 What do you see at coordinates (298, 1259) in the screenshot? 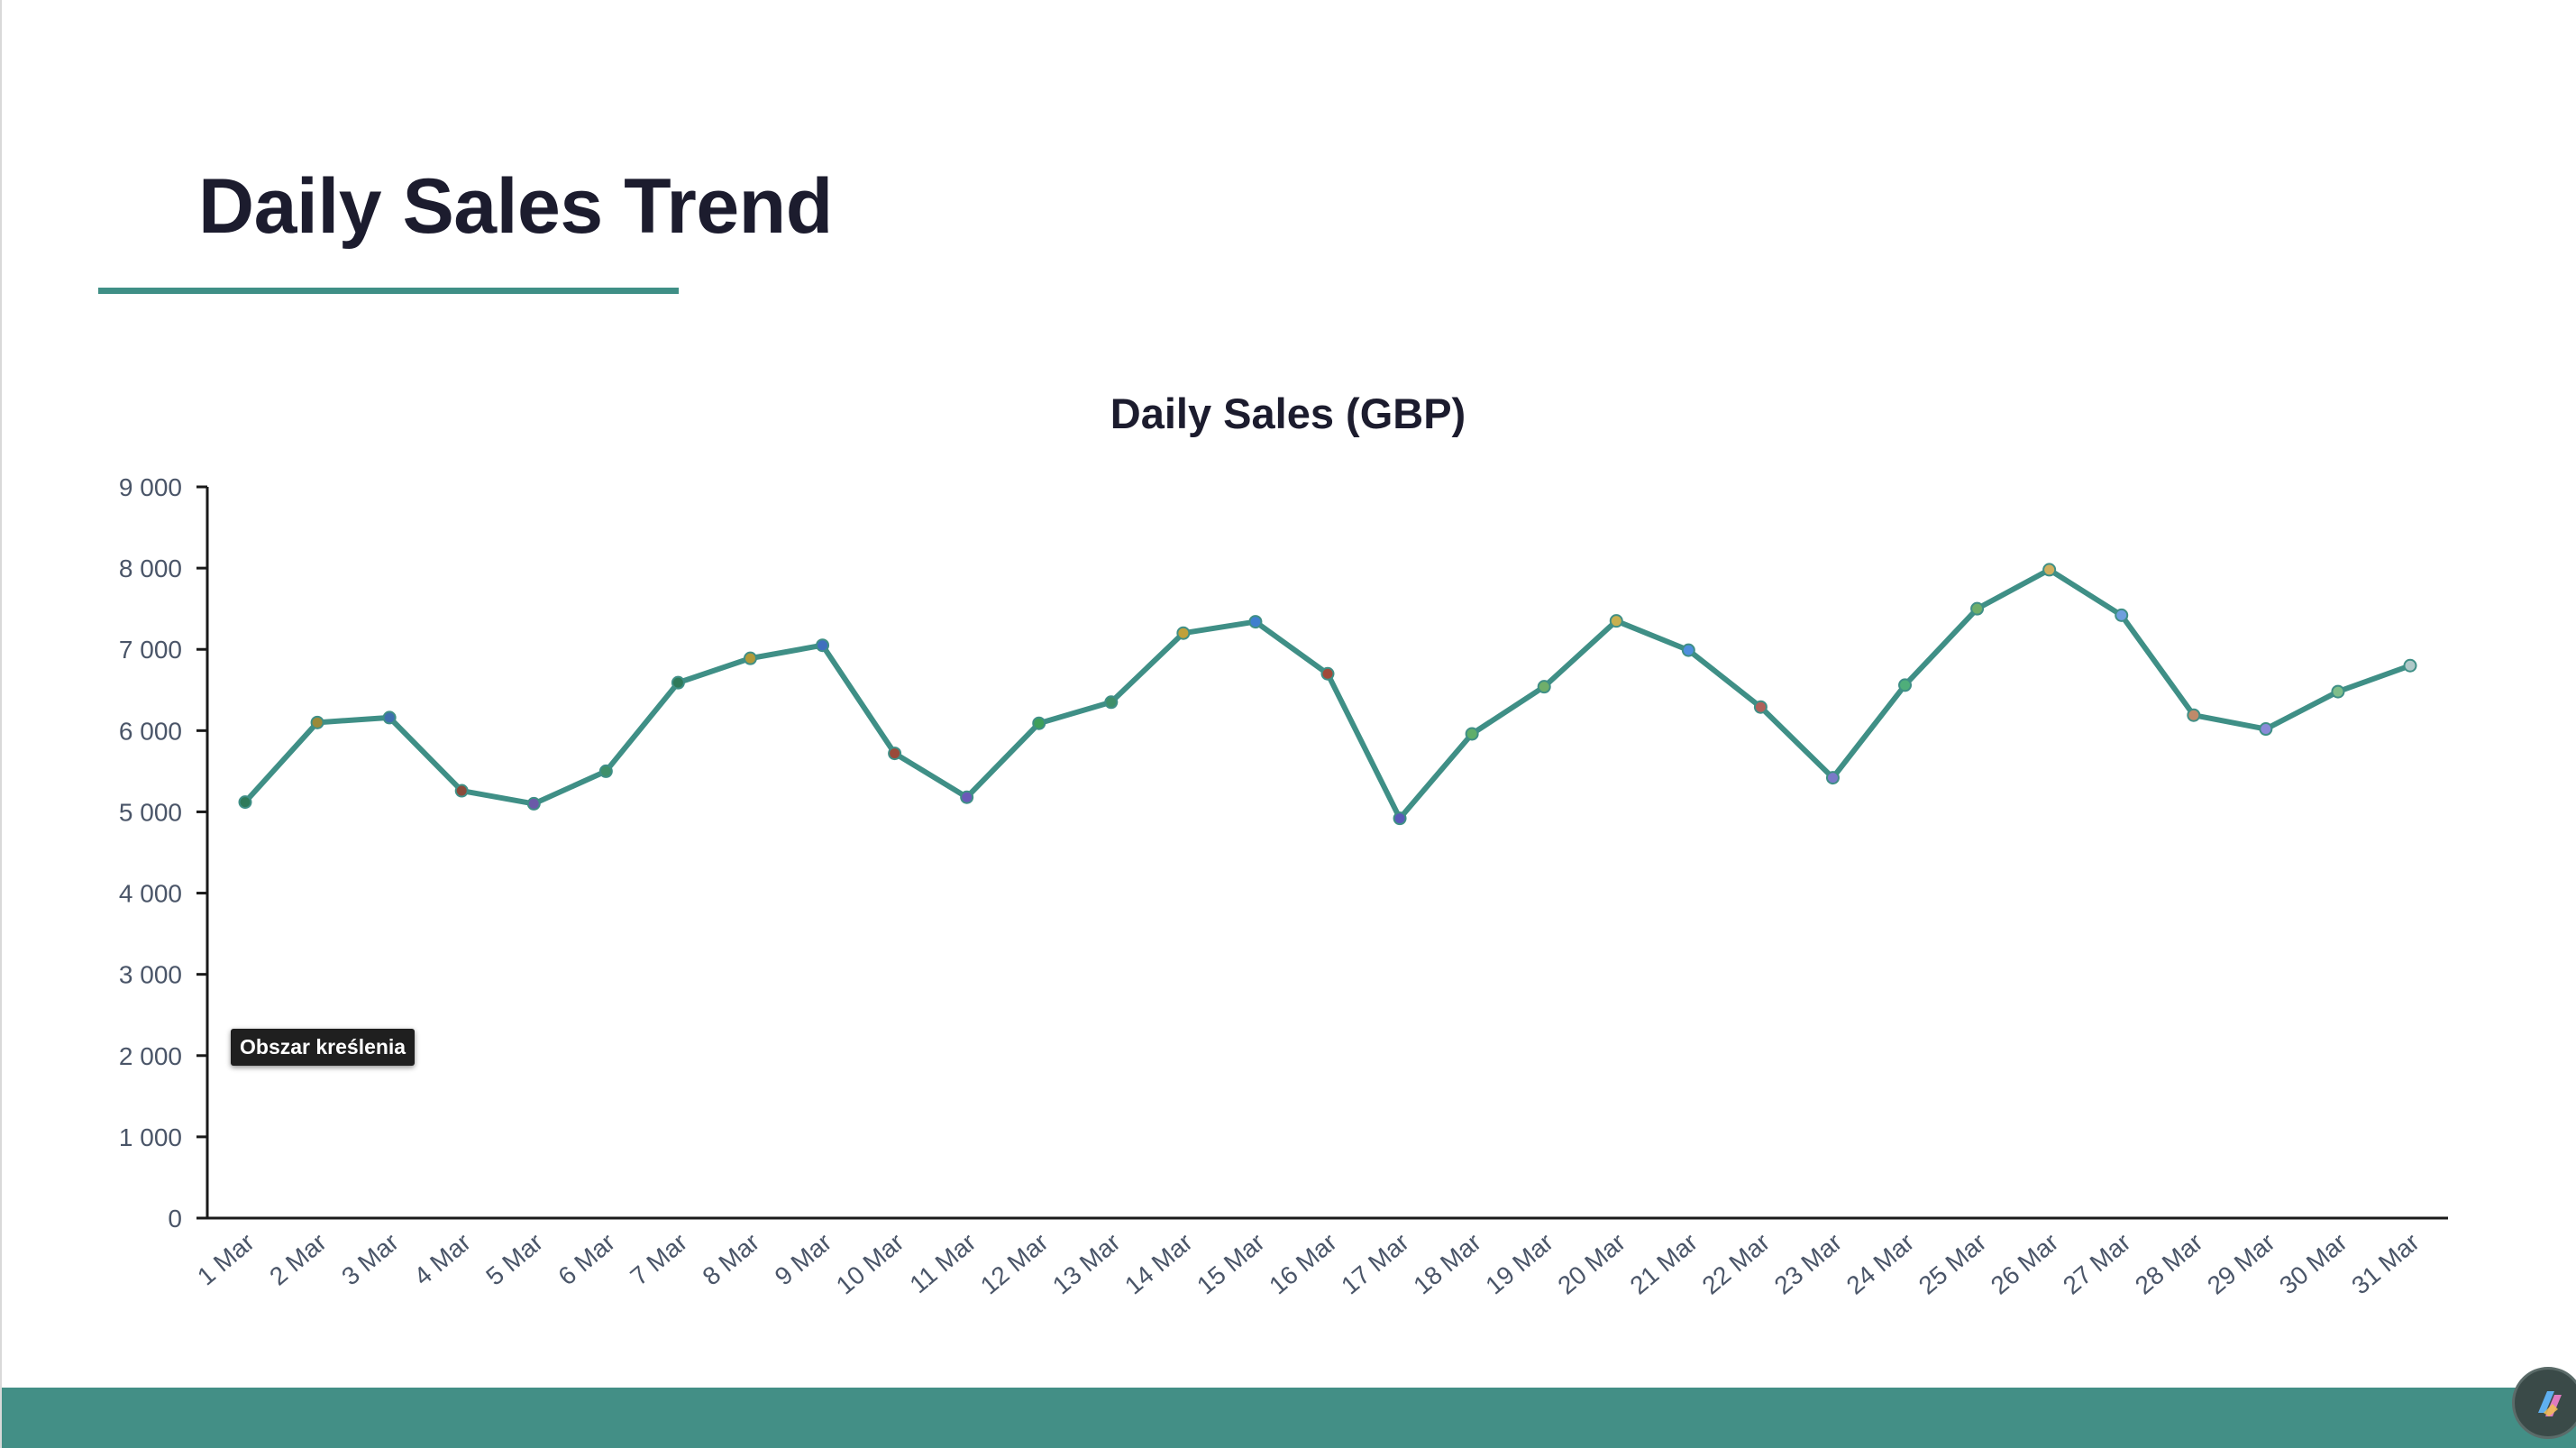
I see `x-tick-label: 2 Mar` at bounding box center [298, 1259].